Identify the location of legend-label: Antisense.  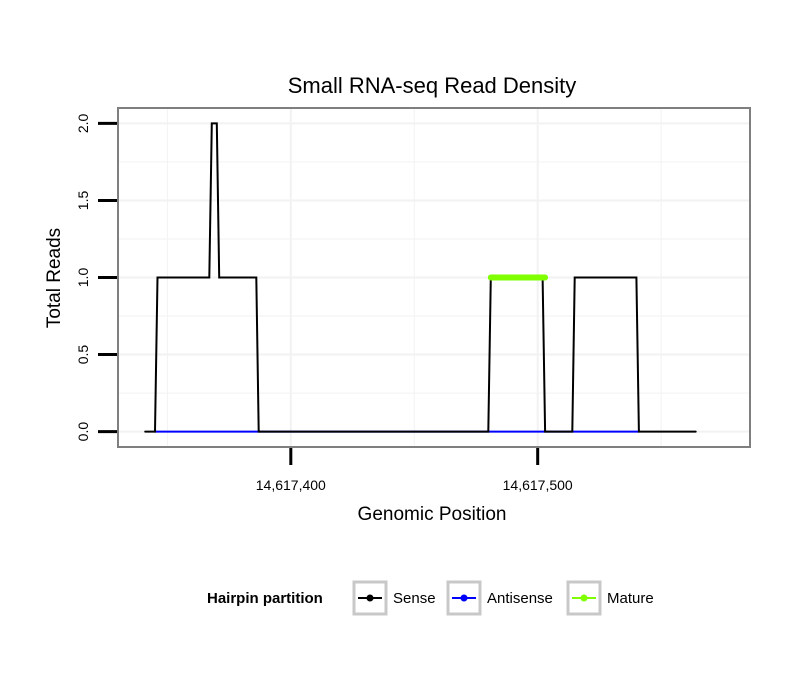
(520, 598).